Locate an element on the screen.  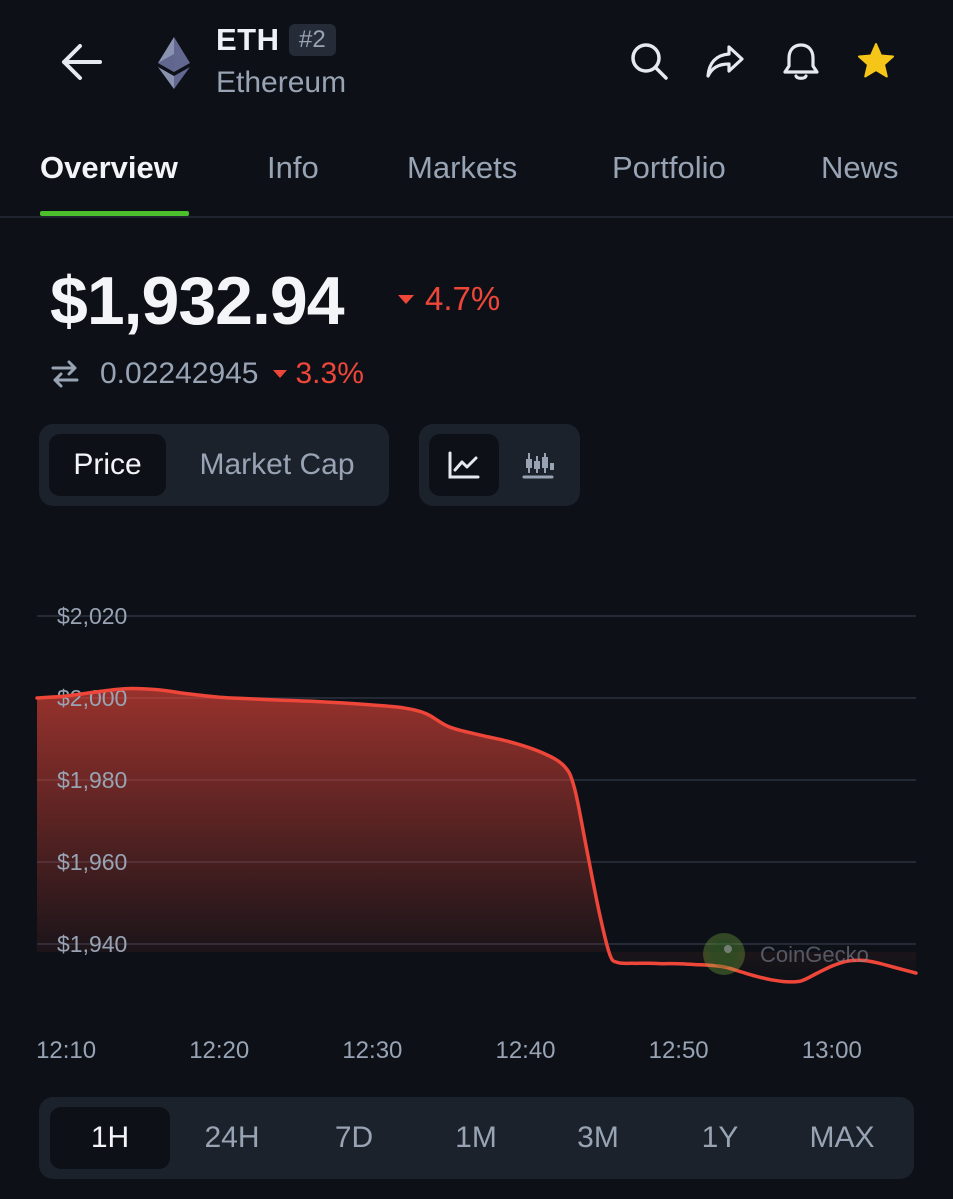
coin-header: ETH #2 Ethereum is located at coordinates (476, 62).